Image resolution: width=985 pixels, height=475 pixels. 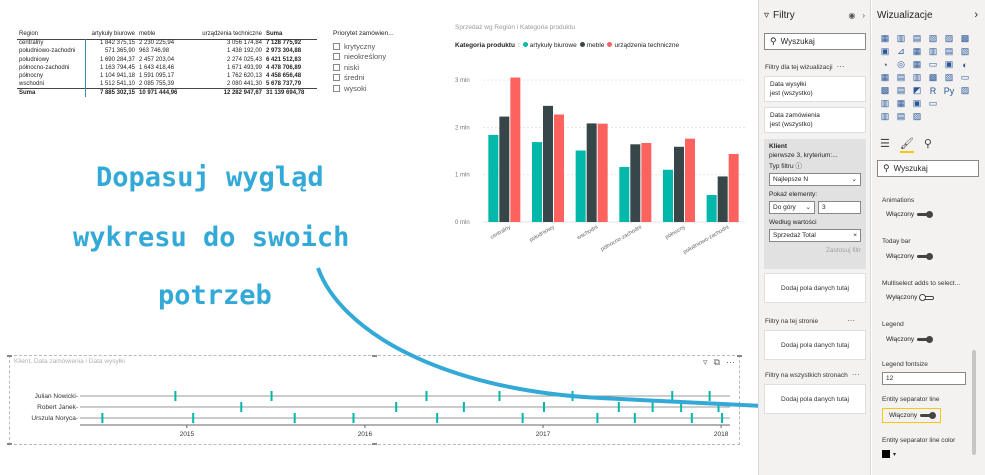 I want to click on matrix-header: Region, so click(x=29, y=34).